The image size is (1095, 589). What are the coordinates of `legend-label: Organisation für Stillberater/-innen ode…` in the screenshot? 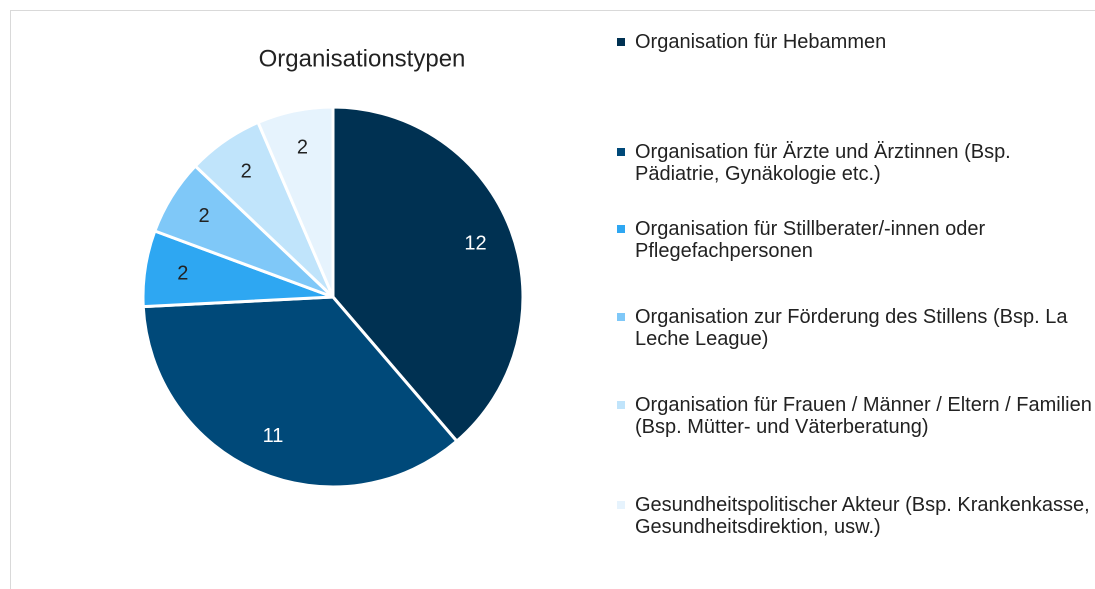 It's located at (810, 240).